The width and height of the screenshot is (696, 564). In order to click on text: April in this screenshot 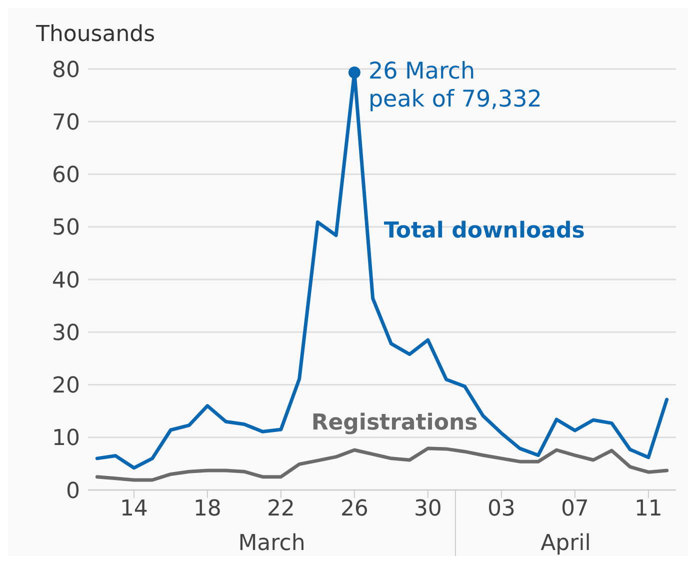, I will do `click(565, 543)`.